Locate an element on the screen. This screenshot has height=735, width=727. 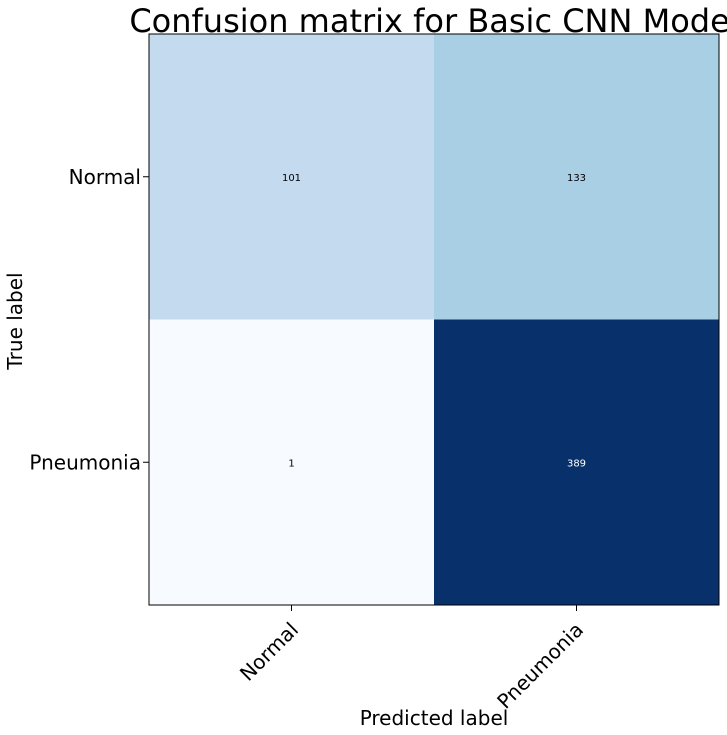
cell-value-1-0: 1 is located at coordinates (291, 463).